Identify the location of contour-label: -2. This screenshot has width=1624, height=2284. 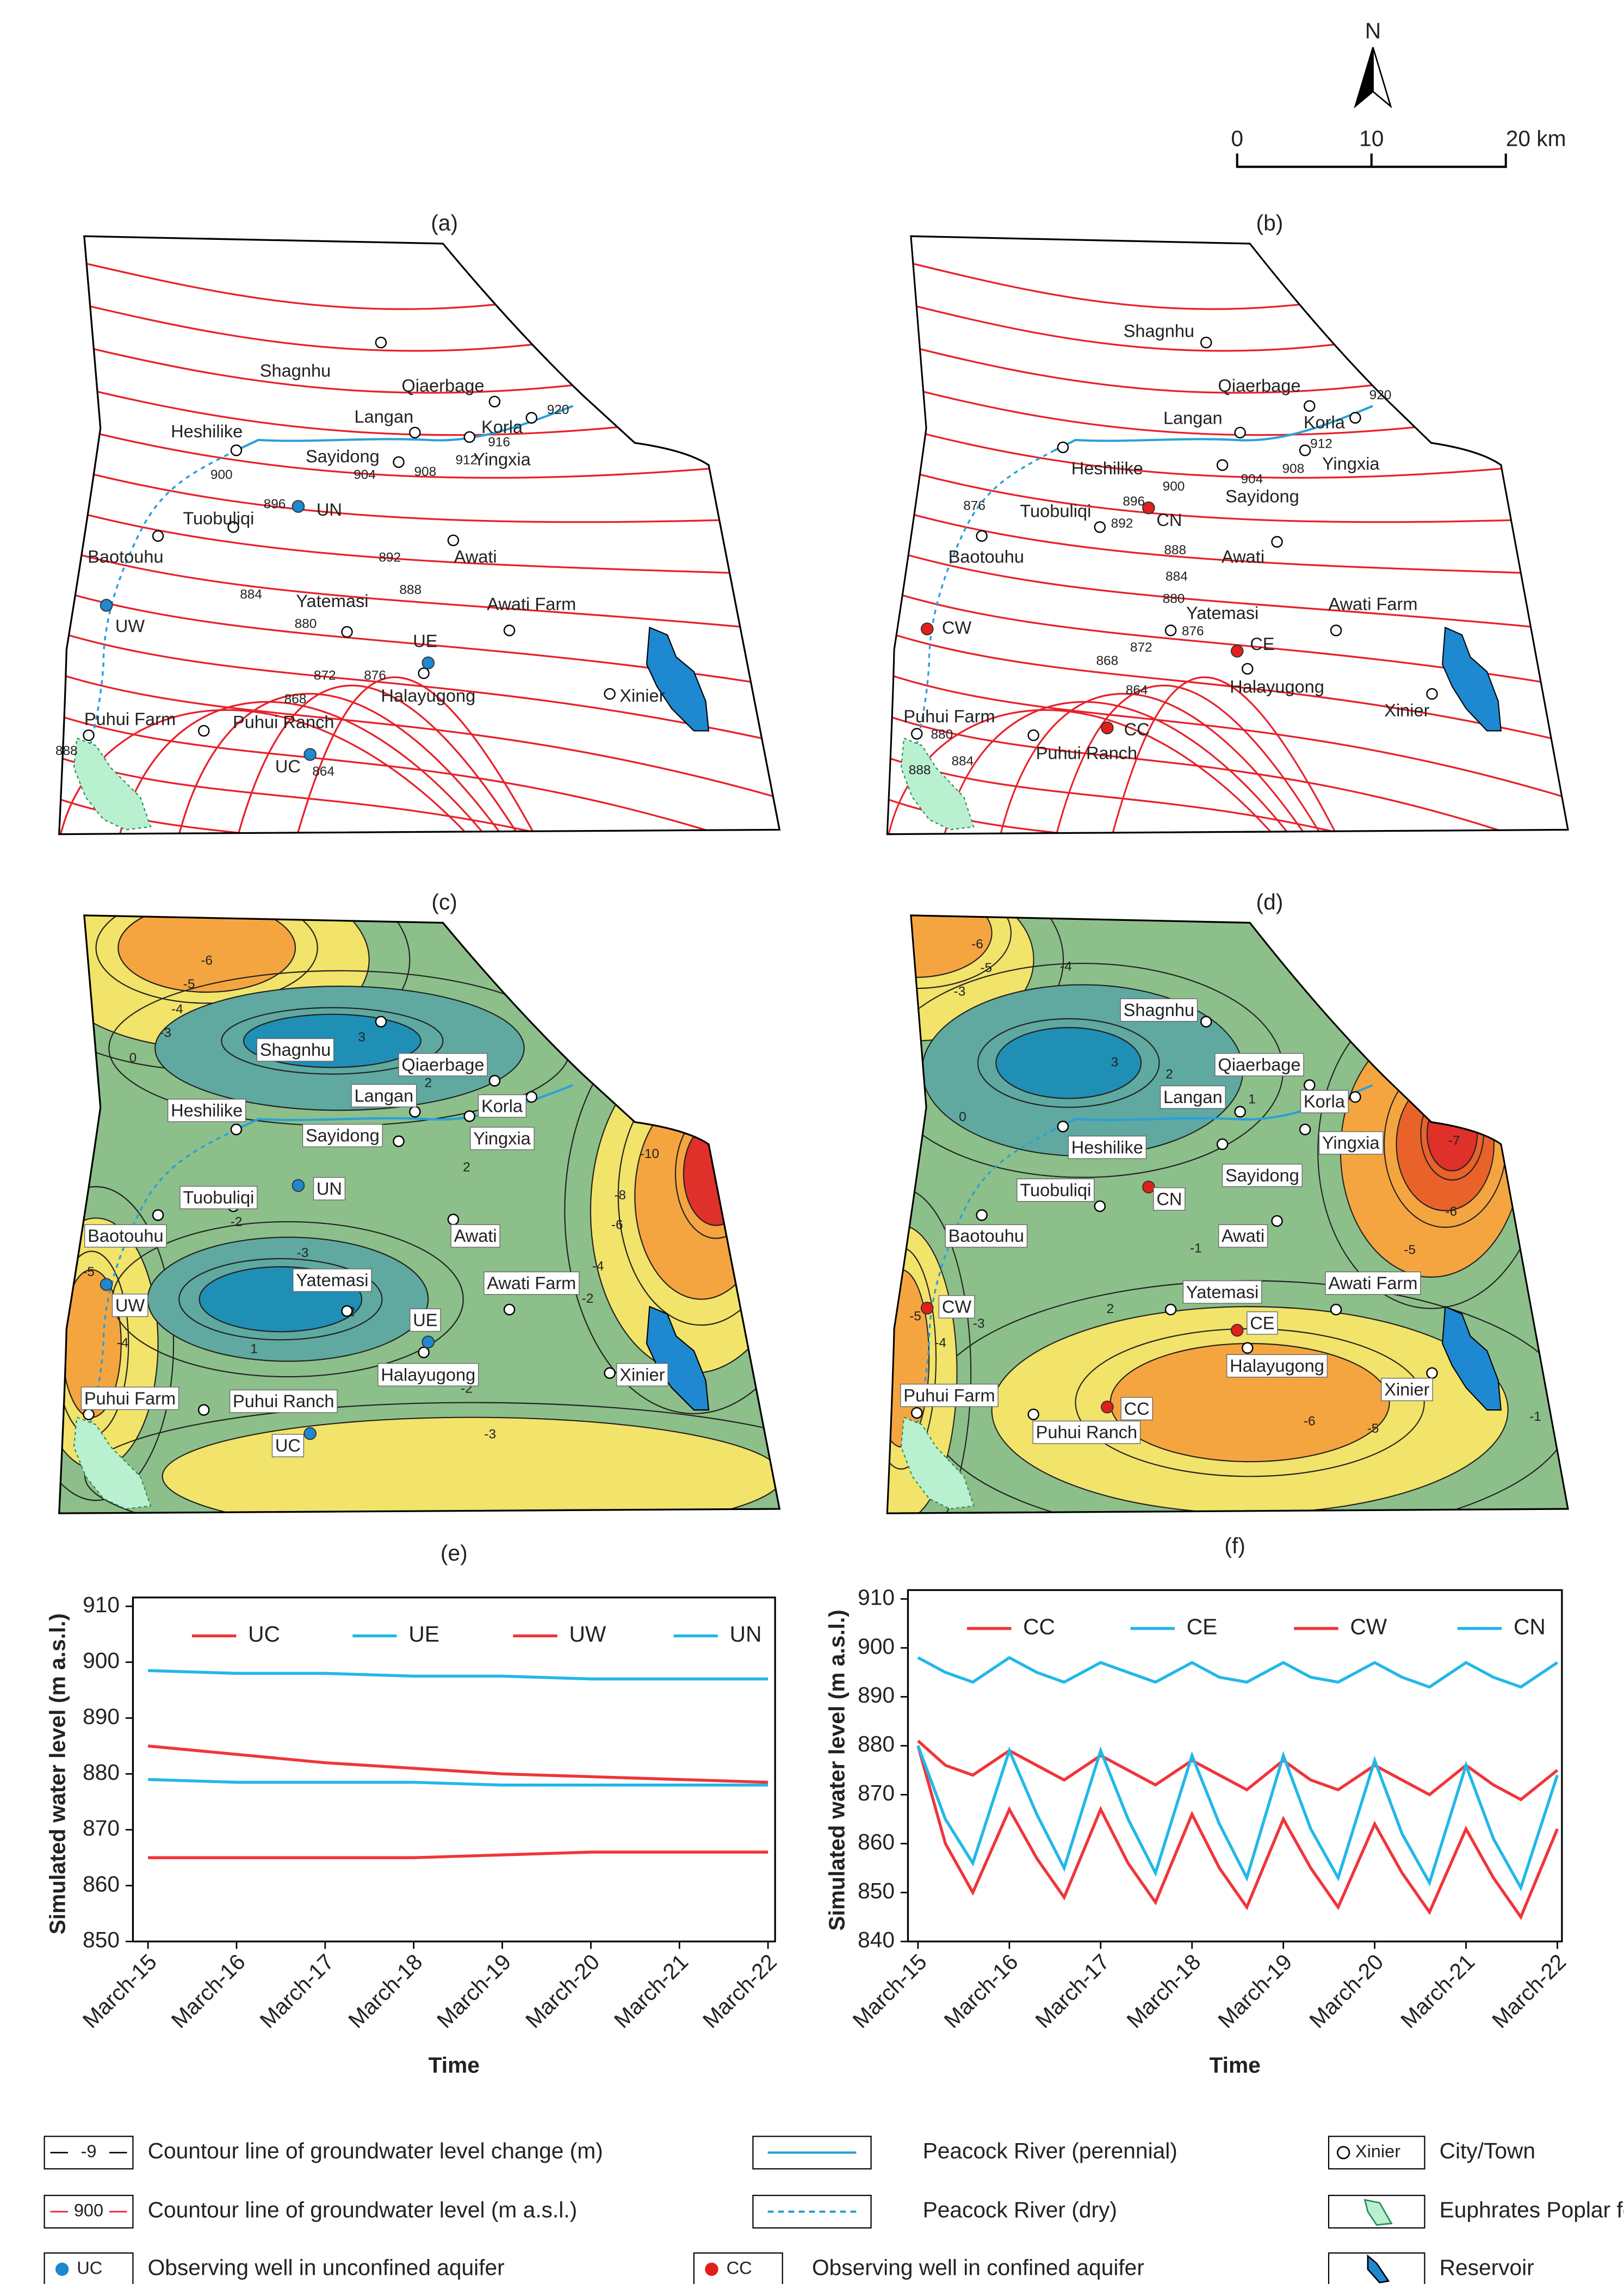
(237, 1222).